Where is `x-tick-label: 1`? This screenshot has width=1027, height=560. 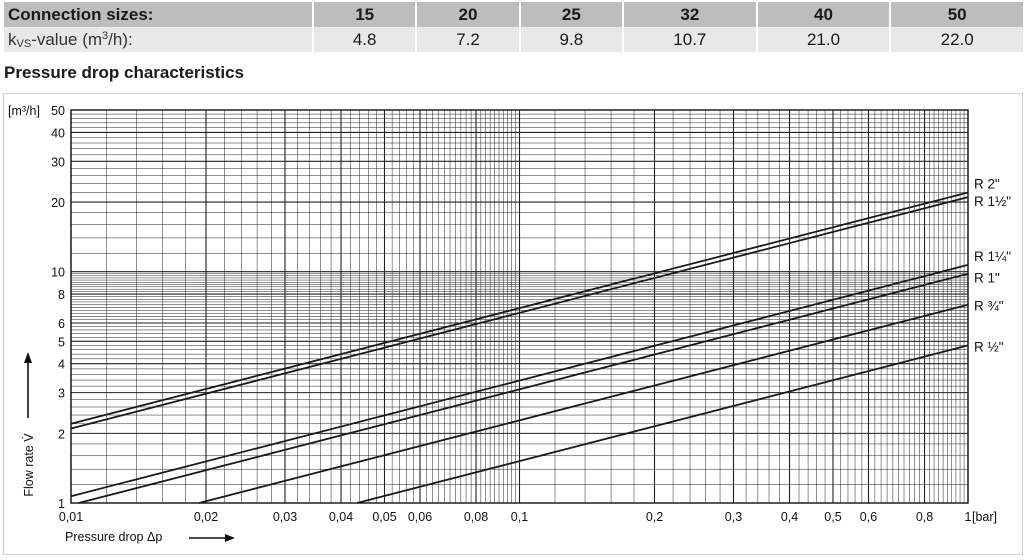 x-tick-label: 1 is located at coordinates (968, 517).